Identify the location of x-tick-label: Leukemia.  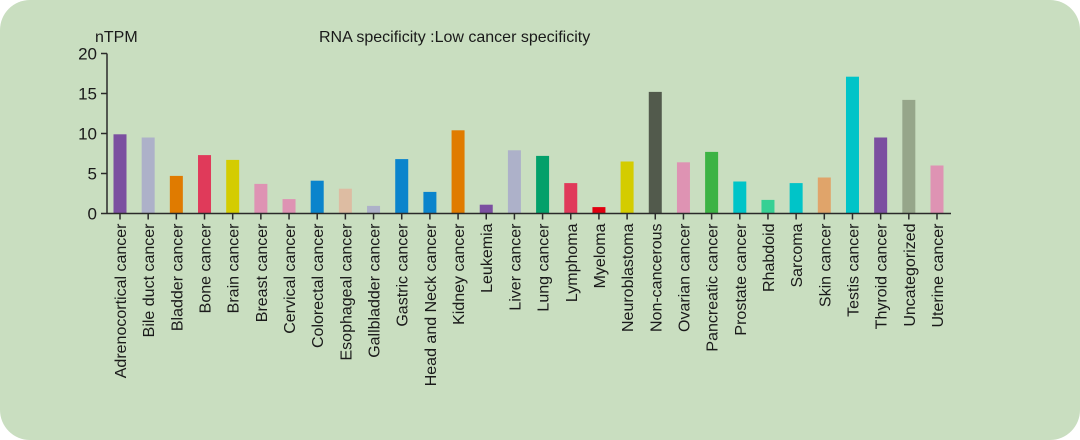
(487, 257).